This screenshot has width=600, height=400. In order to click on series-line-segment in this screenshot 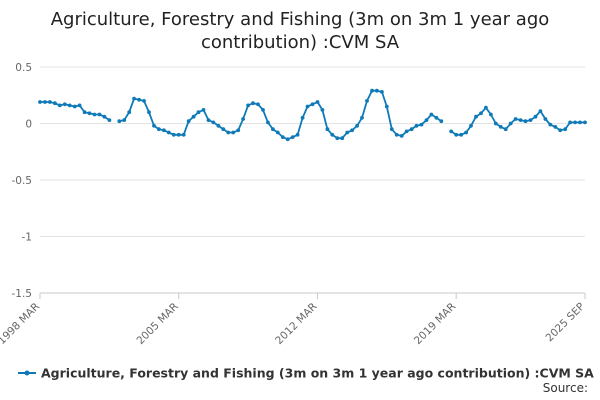, I will do `click(517, 121)`.